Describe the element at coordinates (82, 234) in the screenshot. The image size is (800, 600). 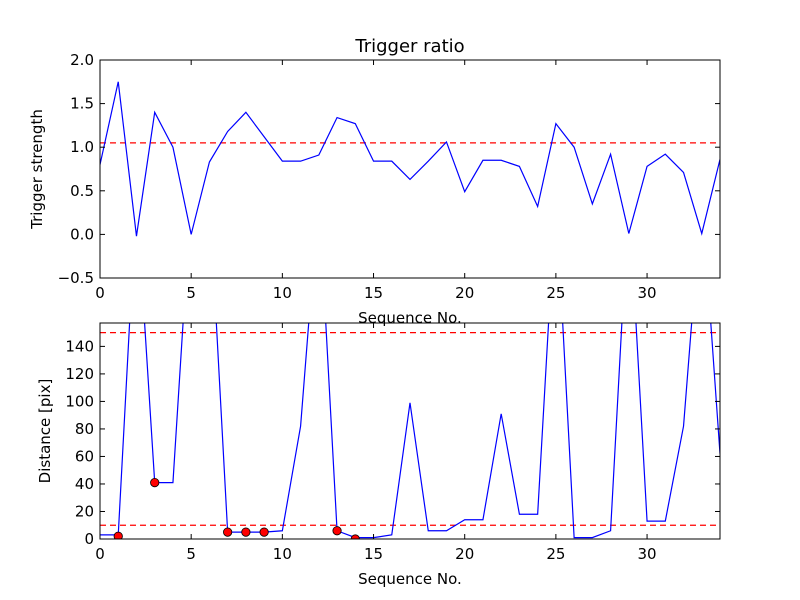
I see `top-y-tick-label: 0.0` at that location.